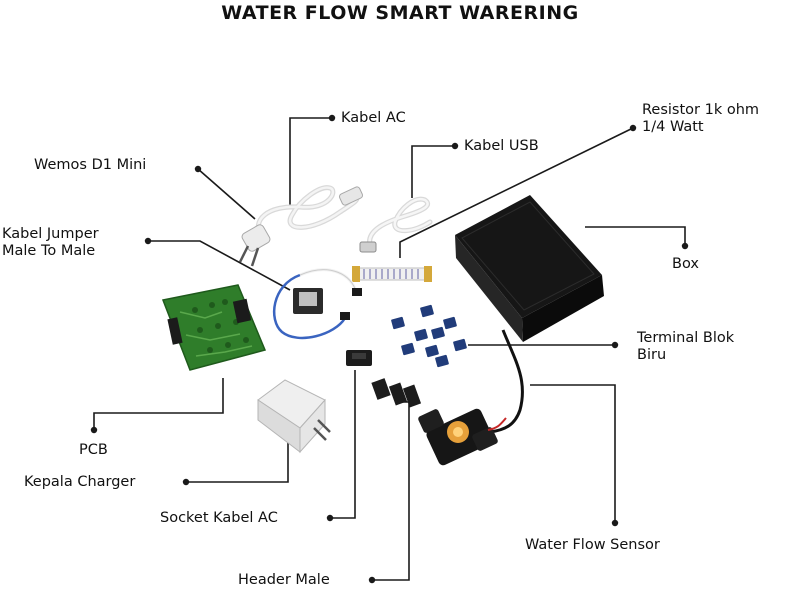 This screenshot has width=800, height=600. What do you see at coordinates (90, 165) in the screenshot?
I see `label-wemos: Wemos D1 Mini` at bounding box center [90, 165].